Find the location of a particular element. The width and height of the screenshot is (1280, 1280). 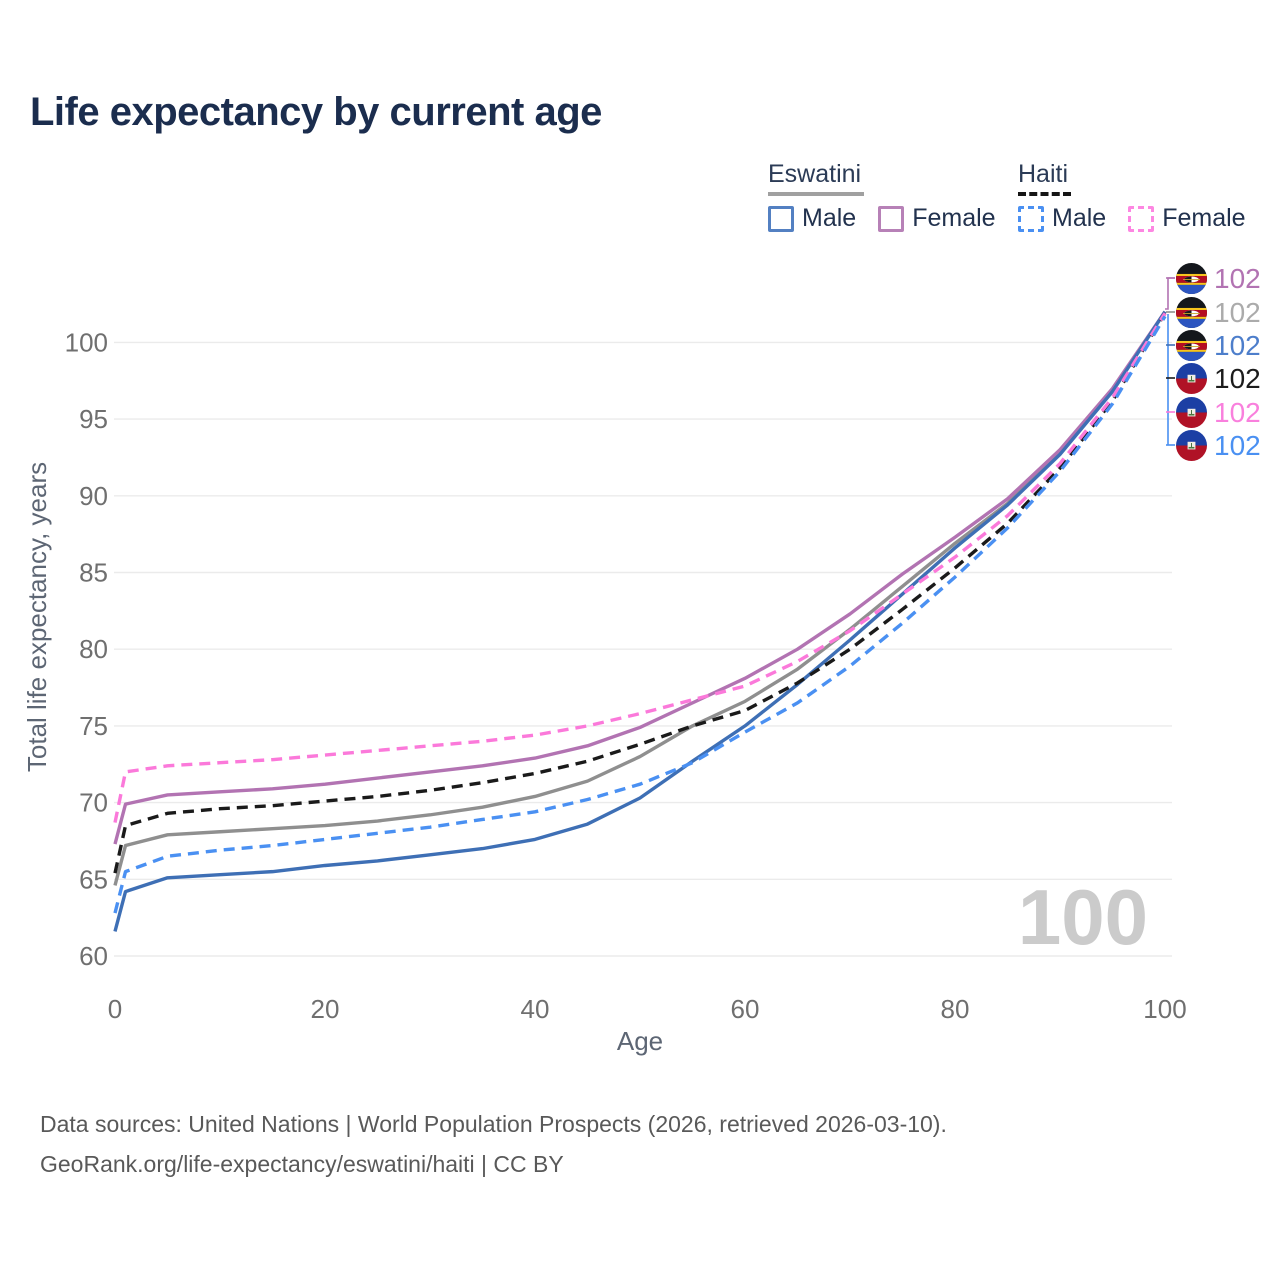

legend-country-haiti: Haiti is located at coordinates (1045, 178).